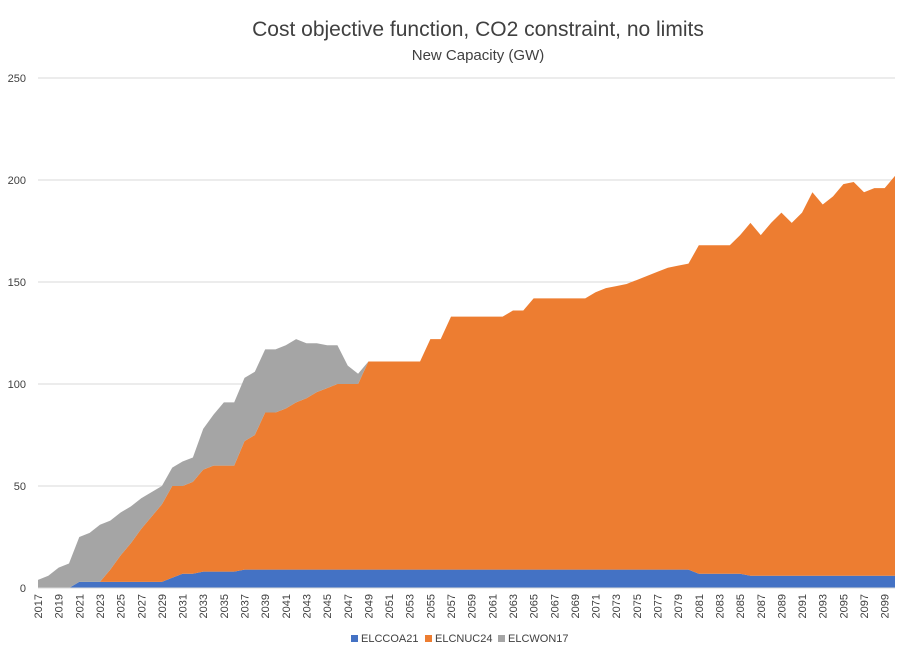 Image resolution: width=910 pixels, height=660 pixels. What do you see at coordinates (163, 606) in the screenshot?
I see `x-tick-label: 2029` at bounding box center [163, 606].